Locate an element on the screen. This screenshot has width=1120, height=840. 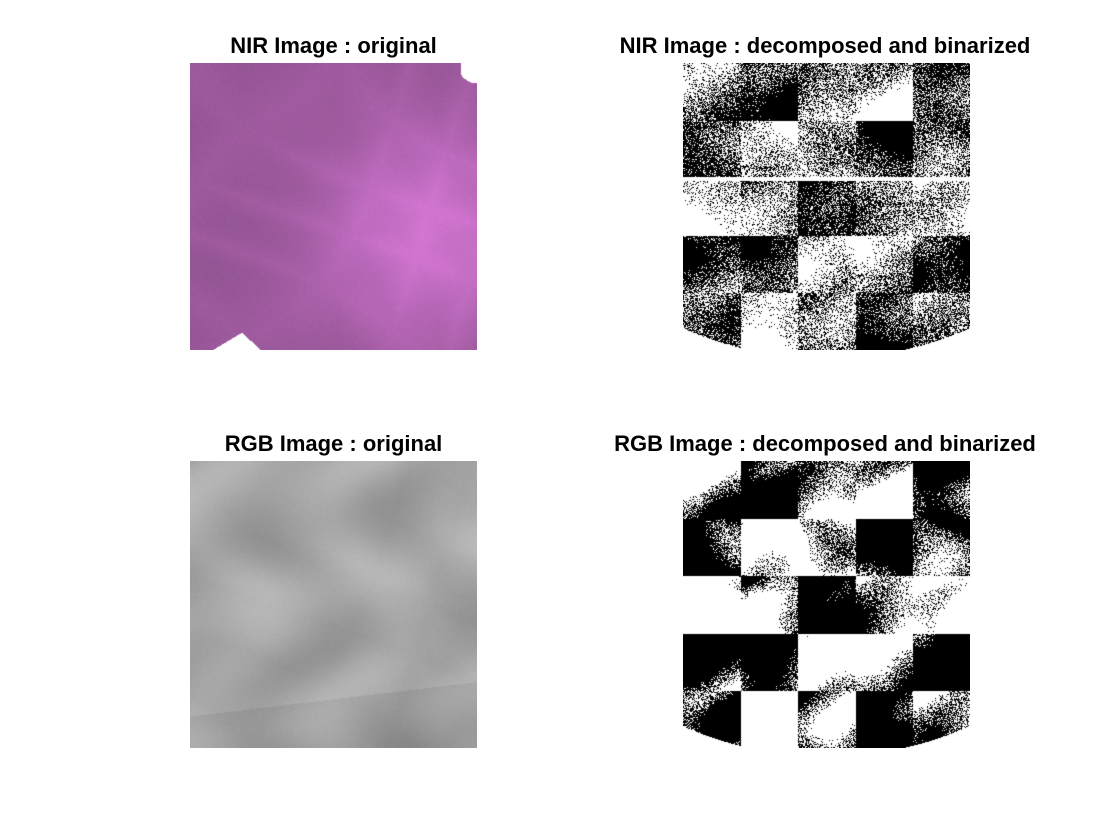
nir-binarized-image is located at coordinates (826, 206).